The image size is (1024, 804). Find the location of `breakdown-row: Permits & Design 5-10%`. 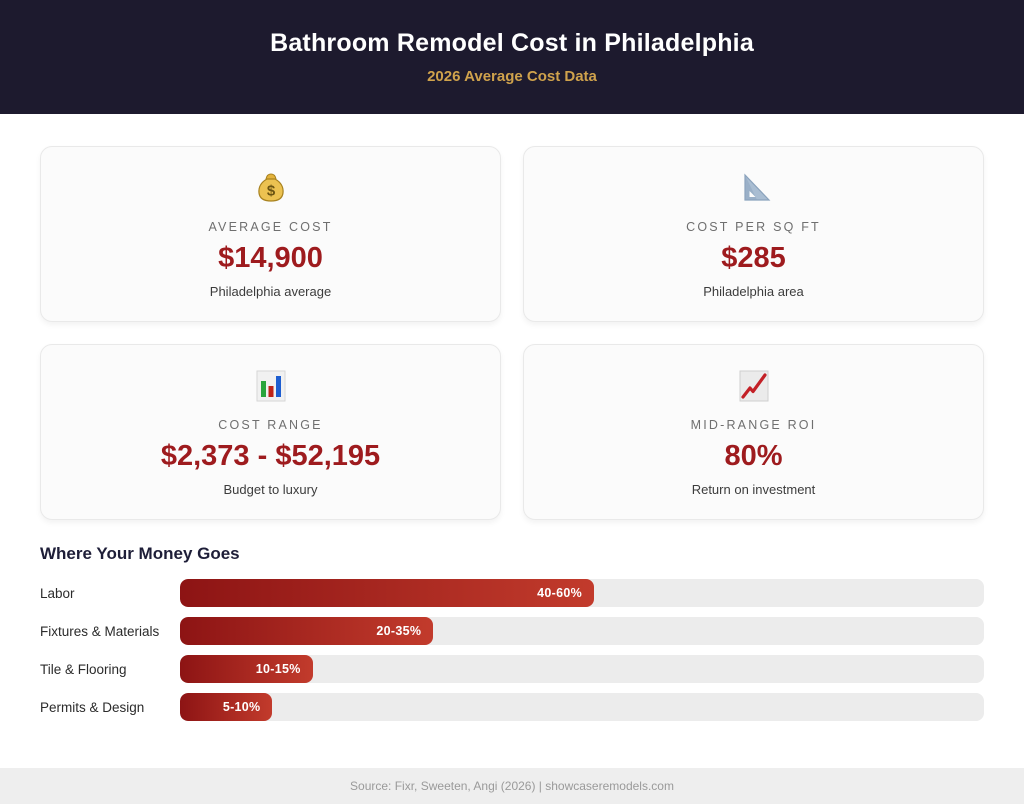

breakdown-row: Permits & Design 5-10% is located at coordinates (512, 707).